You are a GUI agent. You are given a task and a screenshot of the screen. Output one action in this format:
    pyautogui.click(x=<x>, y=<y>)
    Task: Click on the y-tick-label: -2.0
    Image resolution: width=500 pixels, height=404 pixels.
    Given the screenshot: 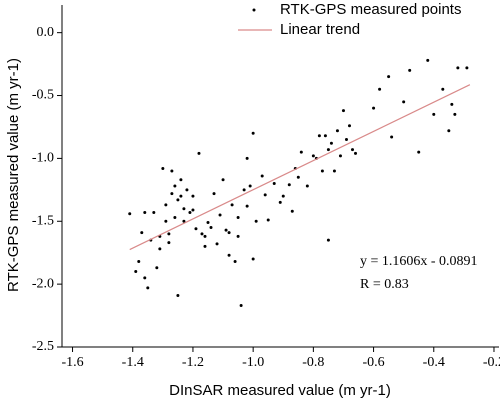 What is the action you would take?
    pyautogui.click(x=43, y=283)
    